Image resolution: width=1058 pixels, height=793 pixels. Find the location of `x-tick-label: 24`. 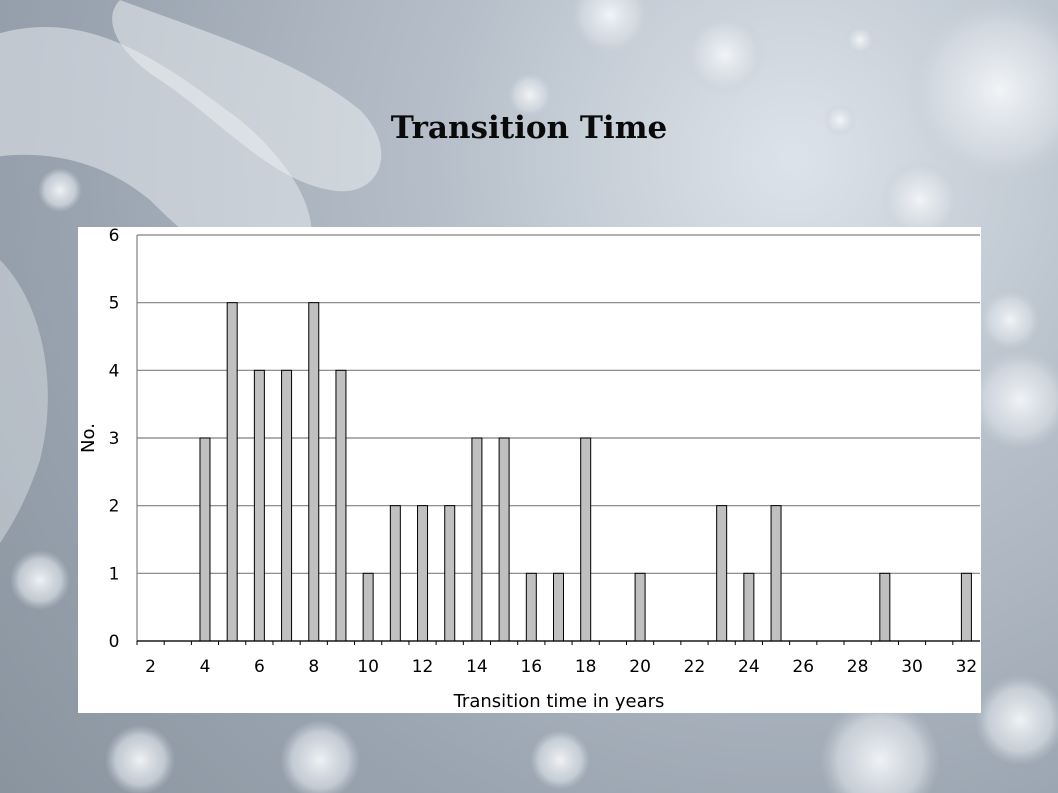

x-tick-label: 24 is located at coordinates (749, 667).